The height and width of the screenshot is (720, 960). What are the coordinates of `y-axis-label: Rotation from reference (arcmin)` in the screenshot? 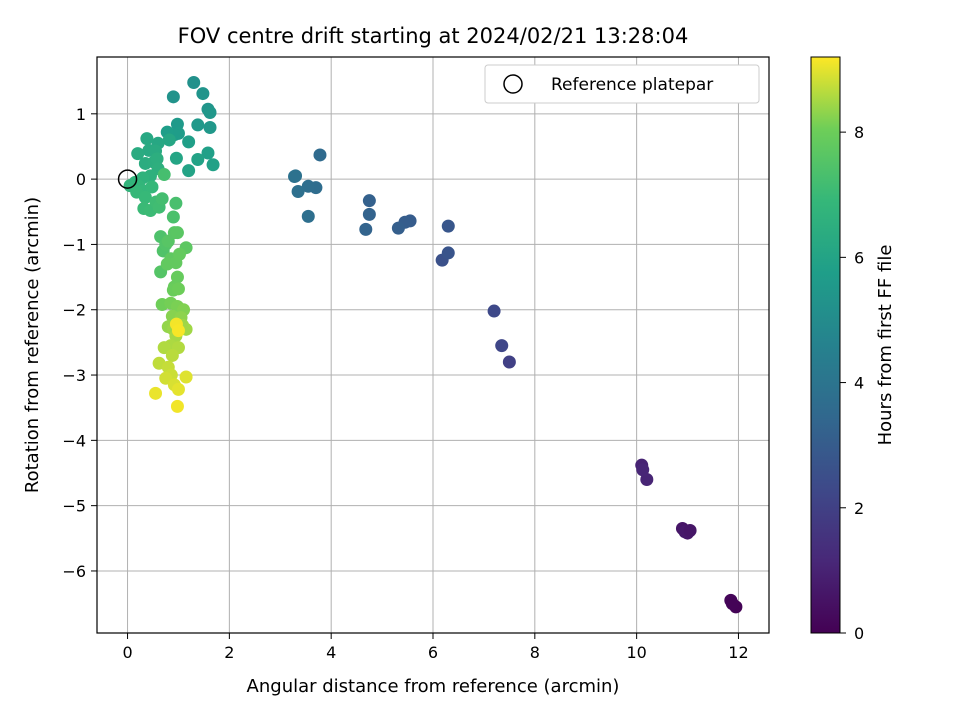 It's located at (32, 345).